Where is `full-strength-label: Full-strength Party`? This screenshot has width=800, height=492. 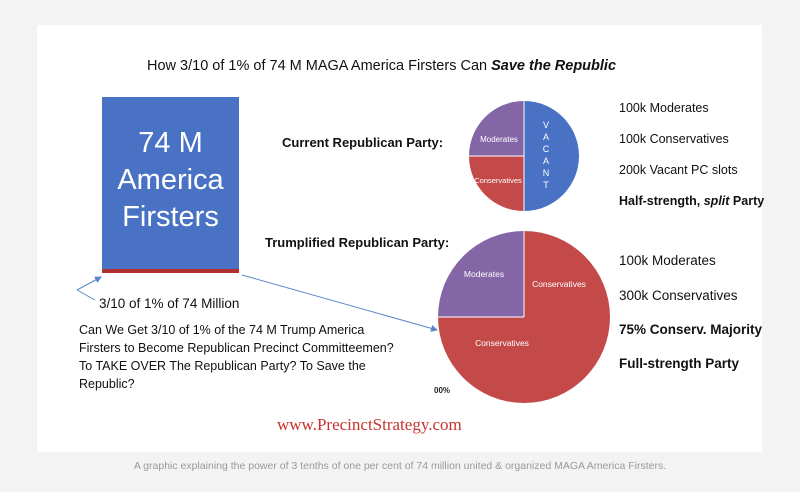 full-strength-label: Full-strength Party is located at coordinates (679, 363).